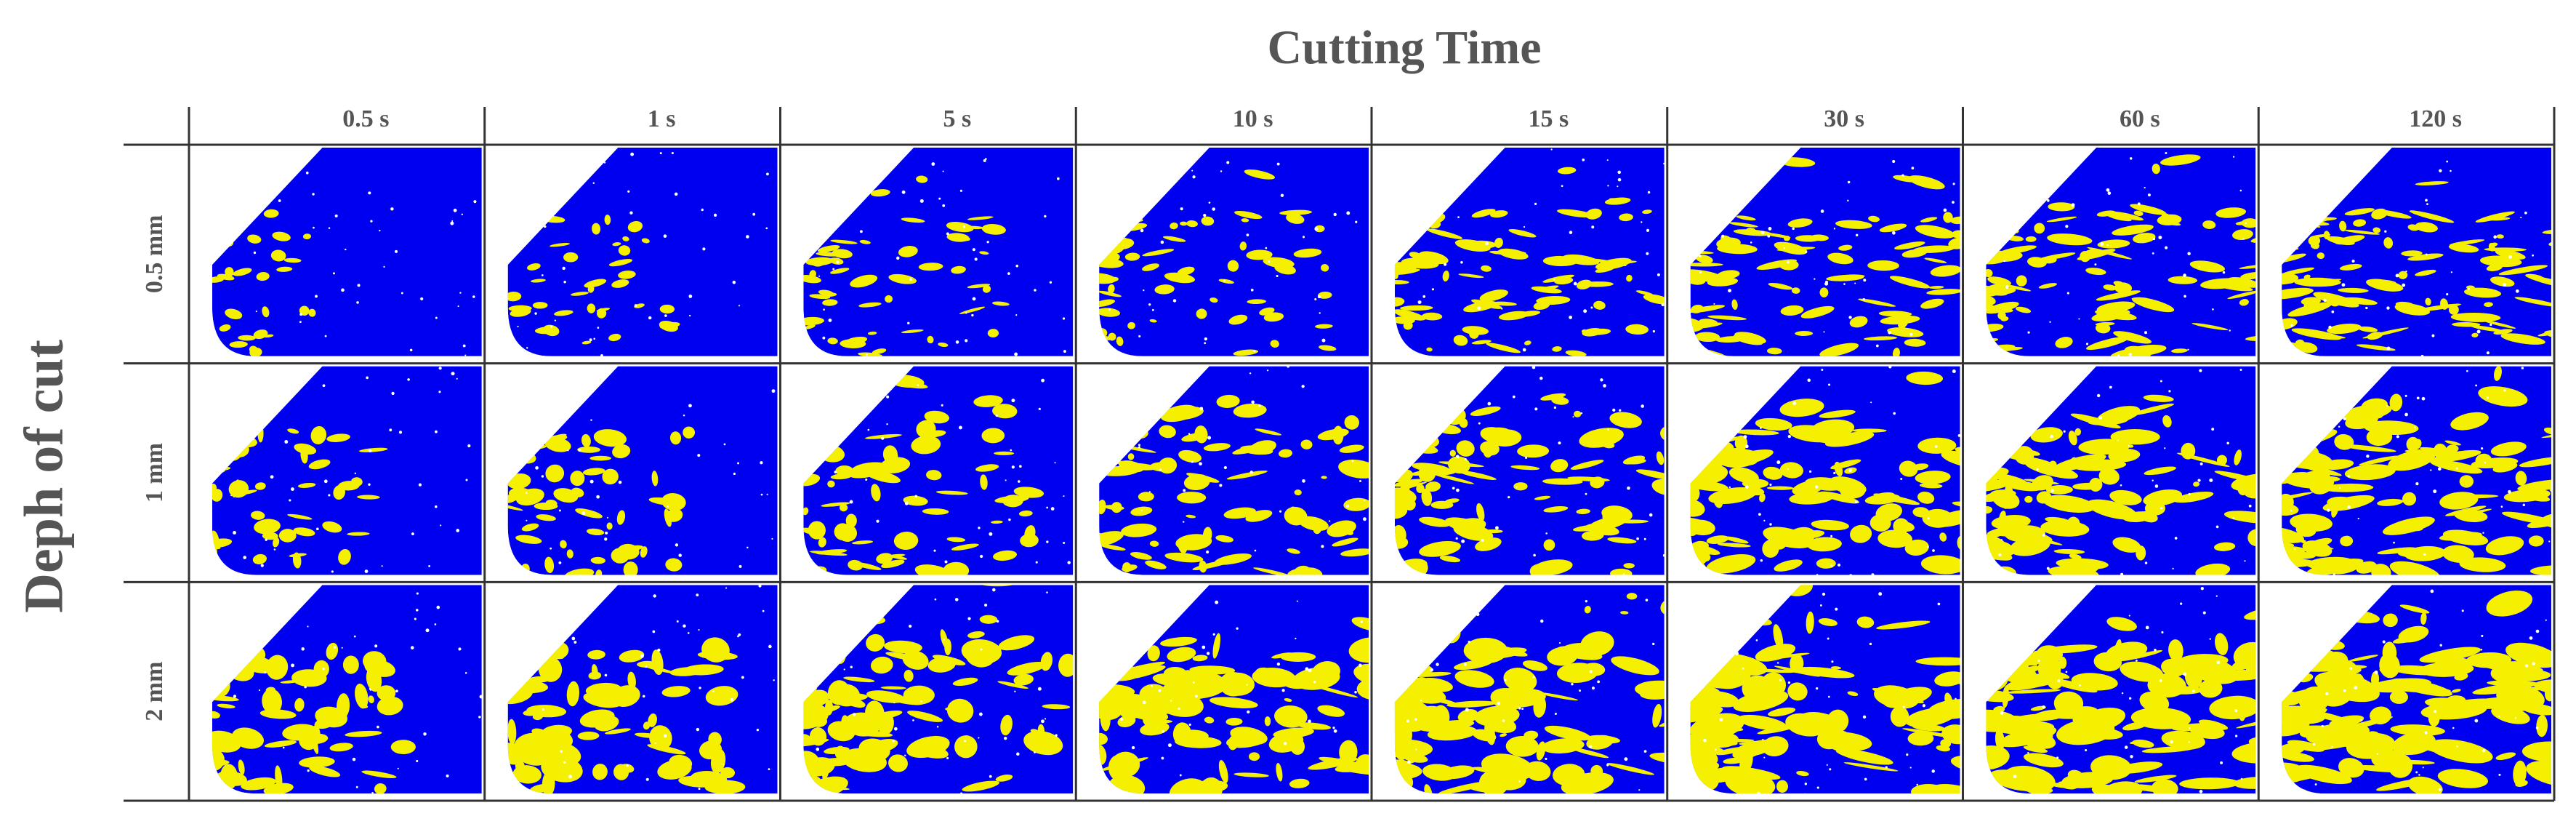 Image resolution: width=2576 pixels, height=832 pixels. What do you see at coordinates (938, 470) in the screenshot?
I see `tool-surface` at bounding box center [938, 470].